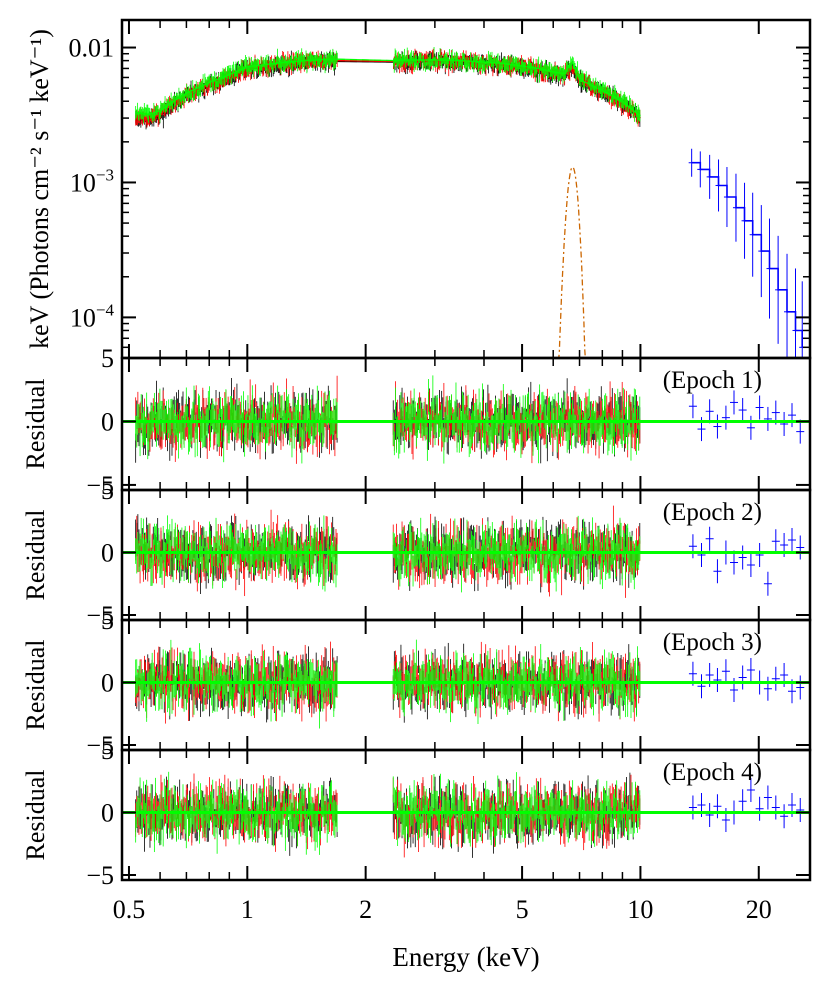 The height and width of the screenshot is (991, 830). What do you see at coordinates (388, 87) in the screenshot?
I see `model-line` at bounding box center [388, 87].